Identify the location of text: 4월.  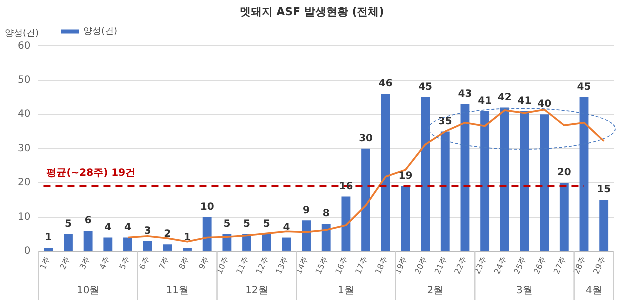
(594, 291).